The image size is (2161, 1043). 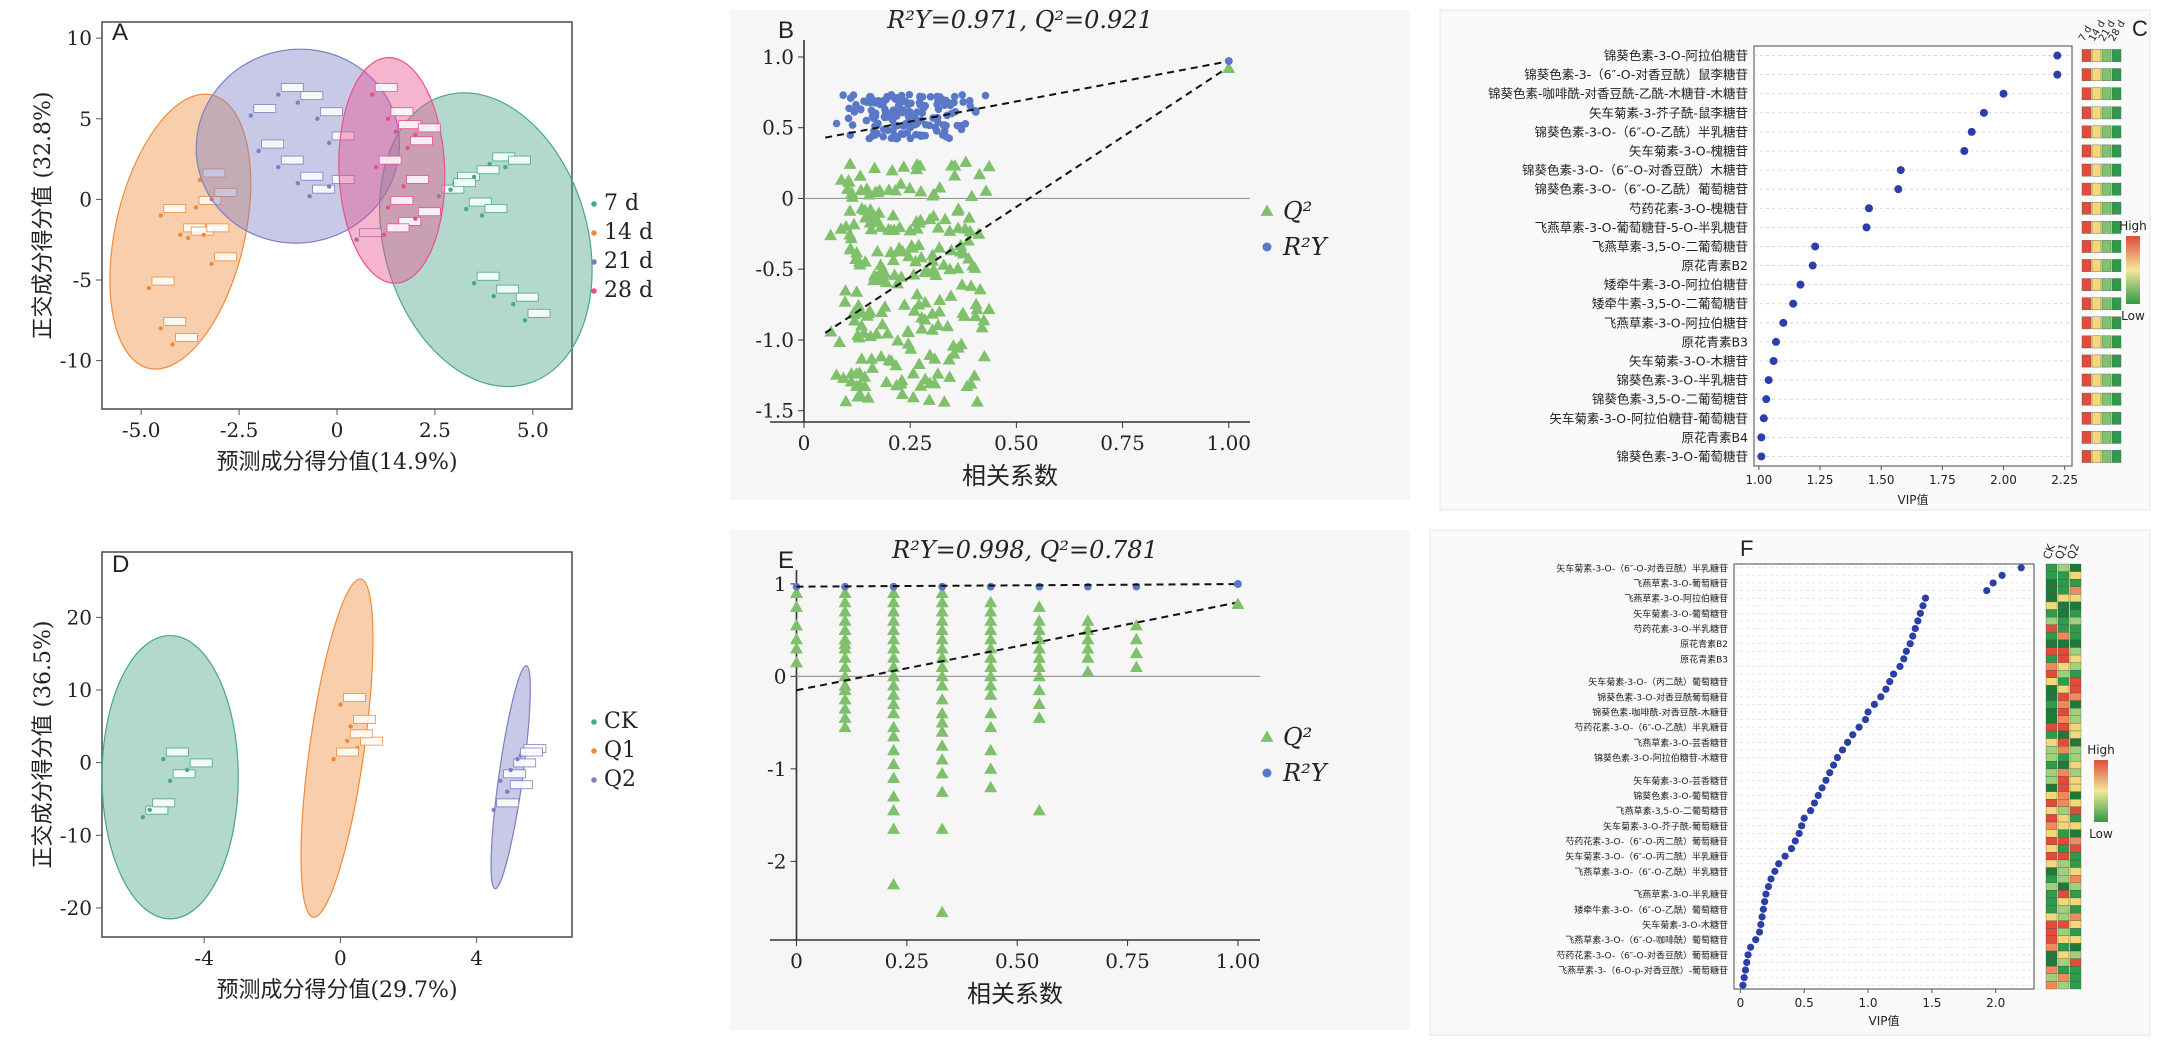 What do you see at coordinates (76, 835) in the screenshot?
I see `y-tick-label: -10` at bounding box center [76, 835].